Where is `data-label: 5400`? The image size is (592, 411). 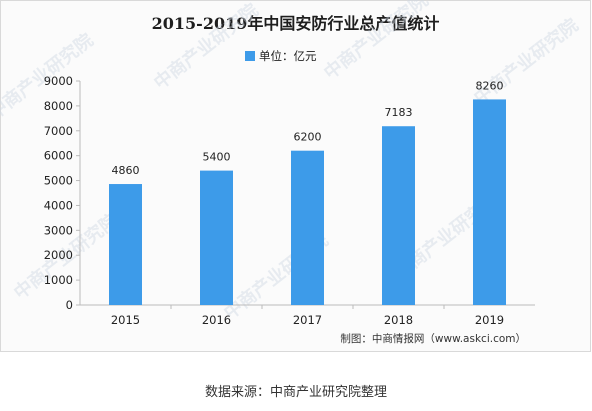
data-label: 5400 is located at coordinates (217, 157).